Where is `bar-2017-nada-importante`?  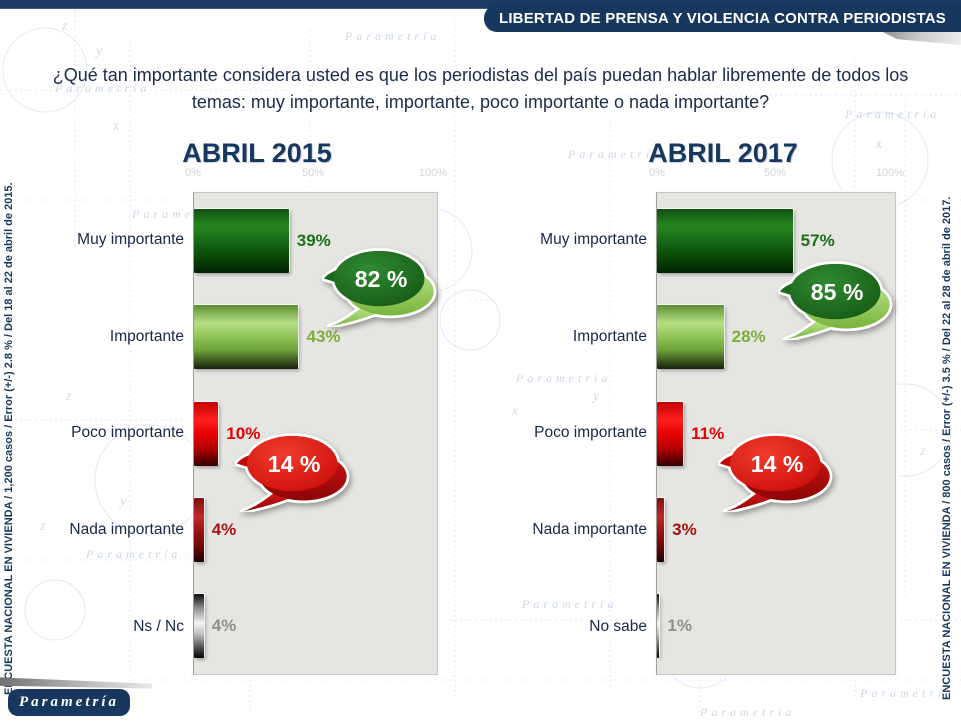
bar-2017-nada-importante is located at coordinates (661, 529).